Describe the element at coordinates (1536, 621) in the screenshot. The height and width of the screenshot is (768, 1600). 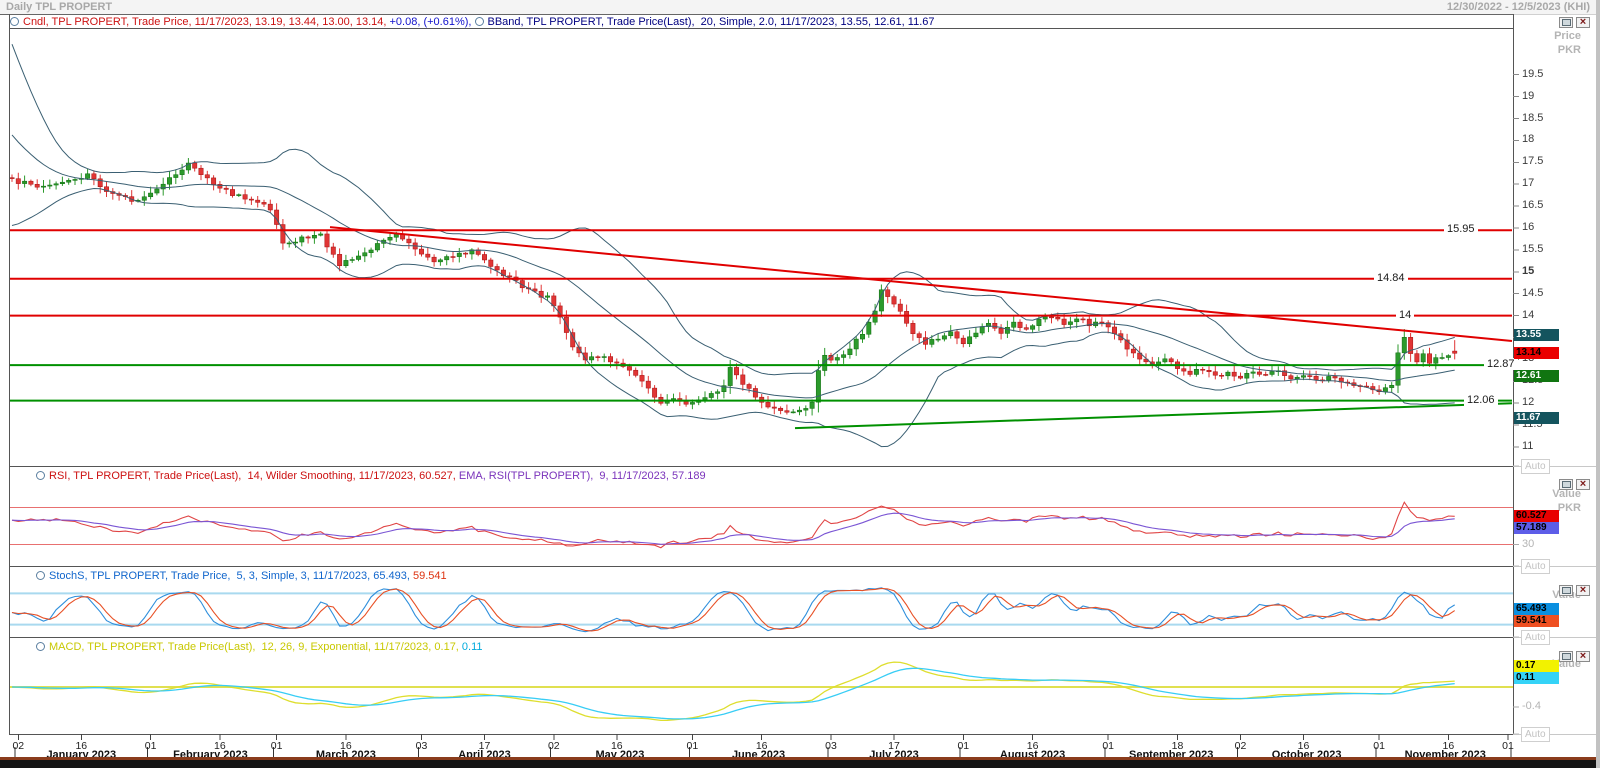
I see `stoch-marker-59.541: 59.541` at that location.